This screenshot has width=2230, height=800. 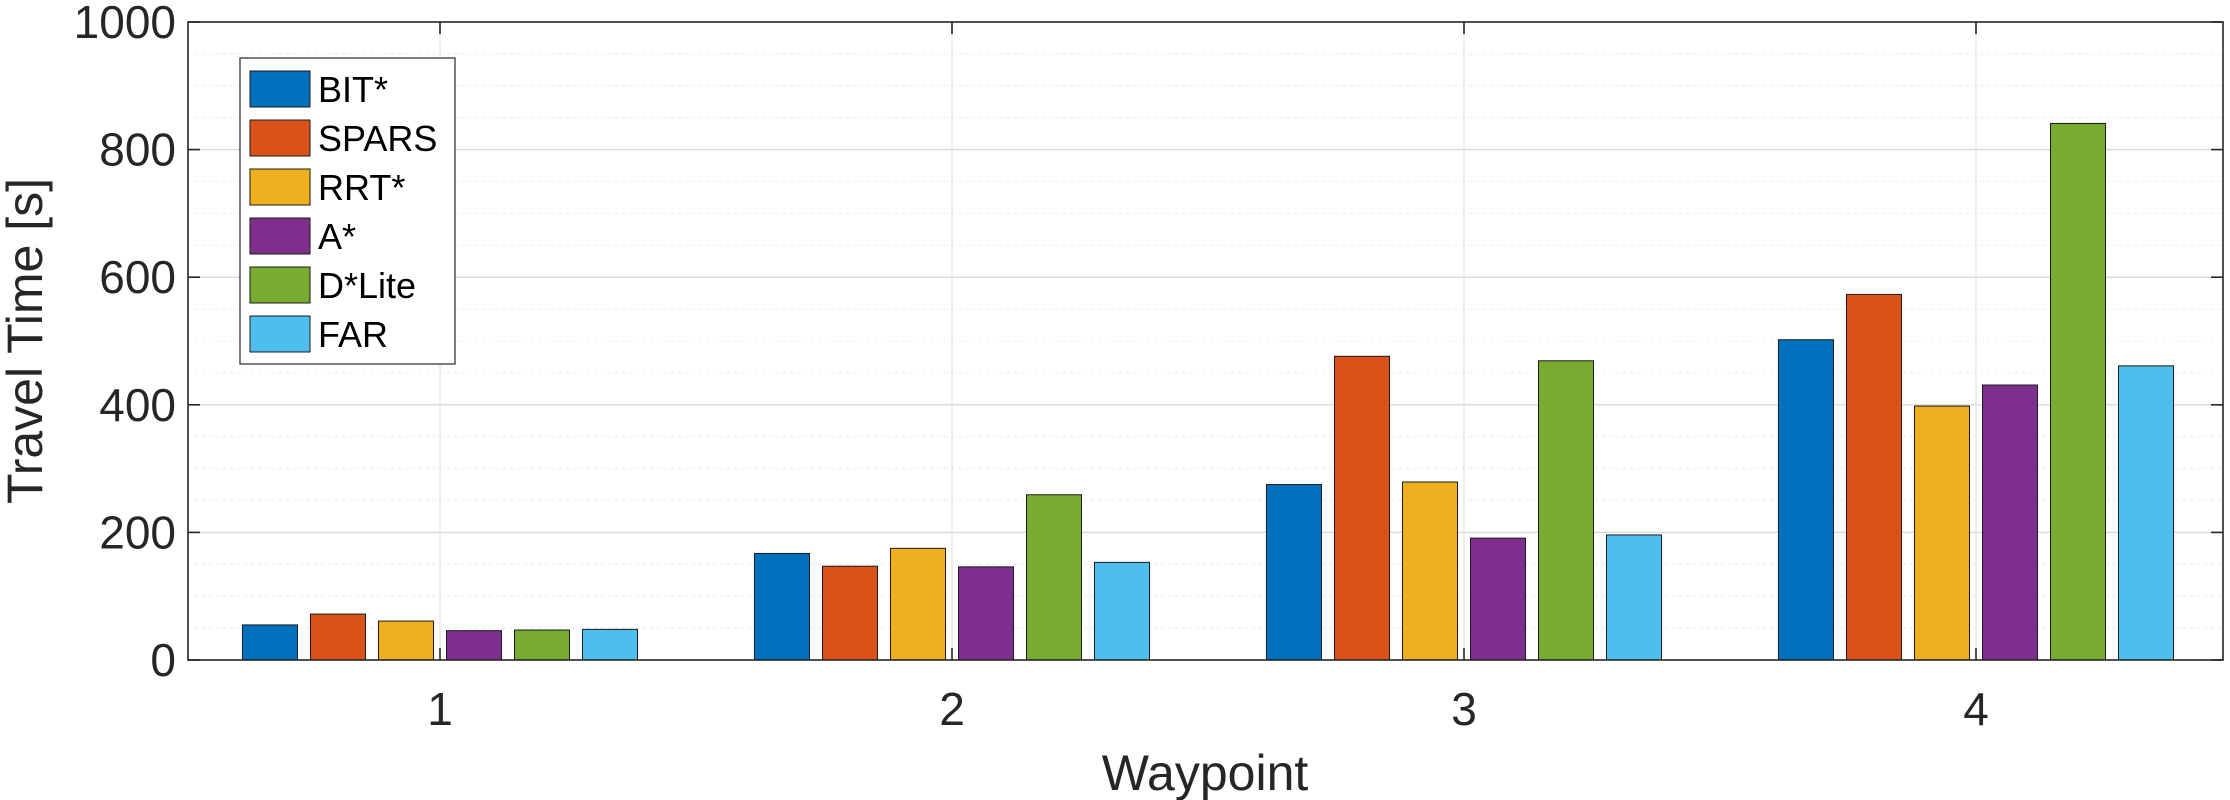 What do you see at coordinates (337, 236) in the screenshot?
I see `legend-label: A*` at bounding box center [337, 236].